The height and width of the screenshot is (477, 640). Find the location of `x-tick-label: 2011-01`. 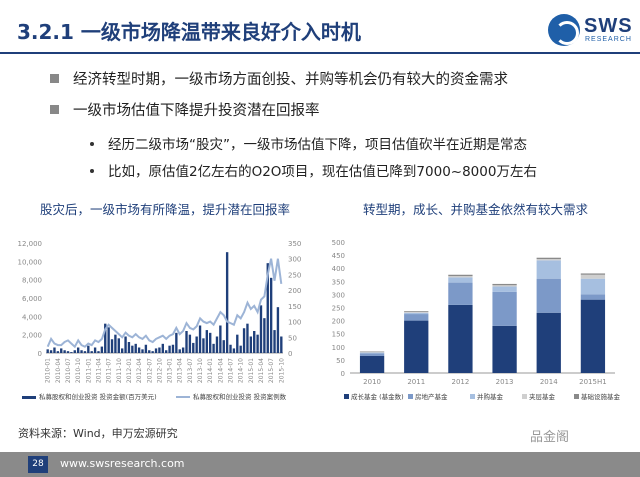

x-tick-label: 2011-01 is located at coordinates (88, 370).